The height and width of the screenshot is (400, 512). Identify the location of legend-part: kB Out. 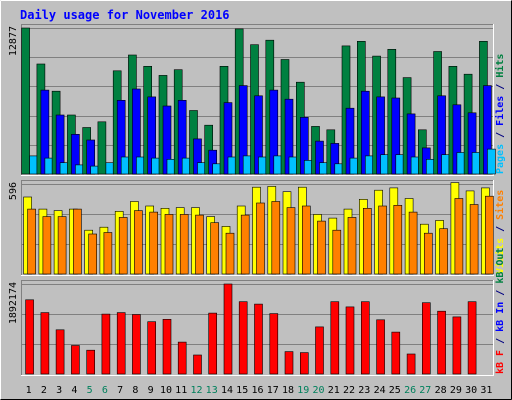
(500, 266).